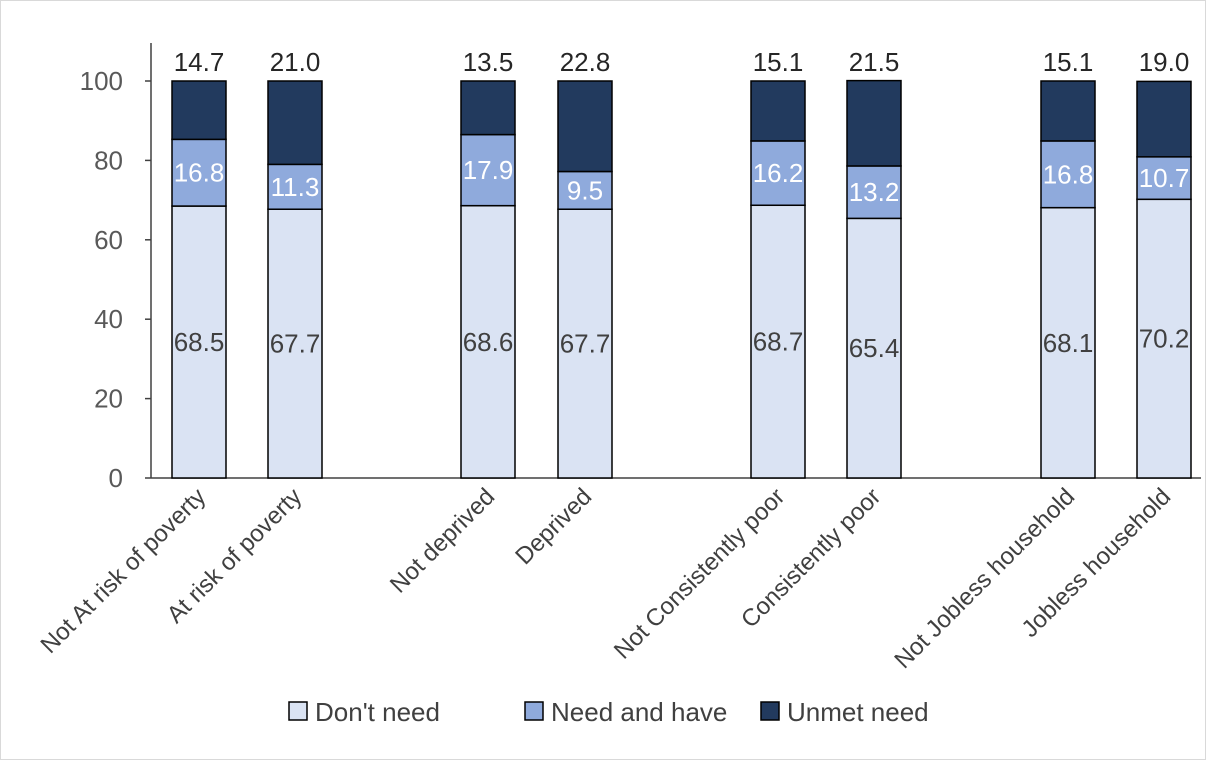 Image resolution: width=1206 pixels, height=760 pixels. Describe the element at coordinates (124, 571) in the screenshot. I see `category-label: Not At risk of poverty` at that location.